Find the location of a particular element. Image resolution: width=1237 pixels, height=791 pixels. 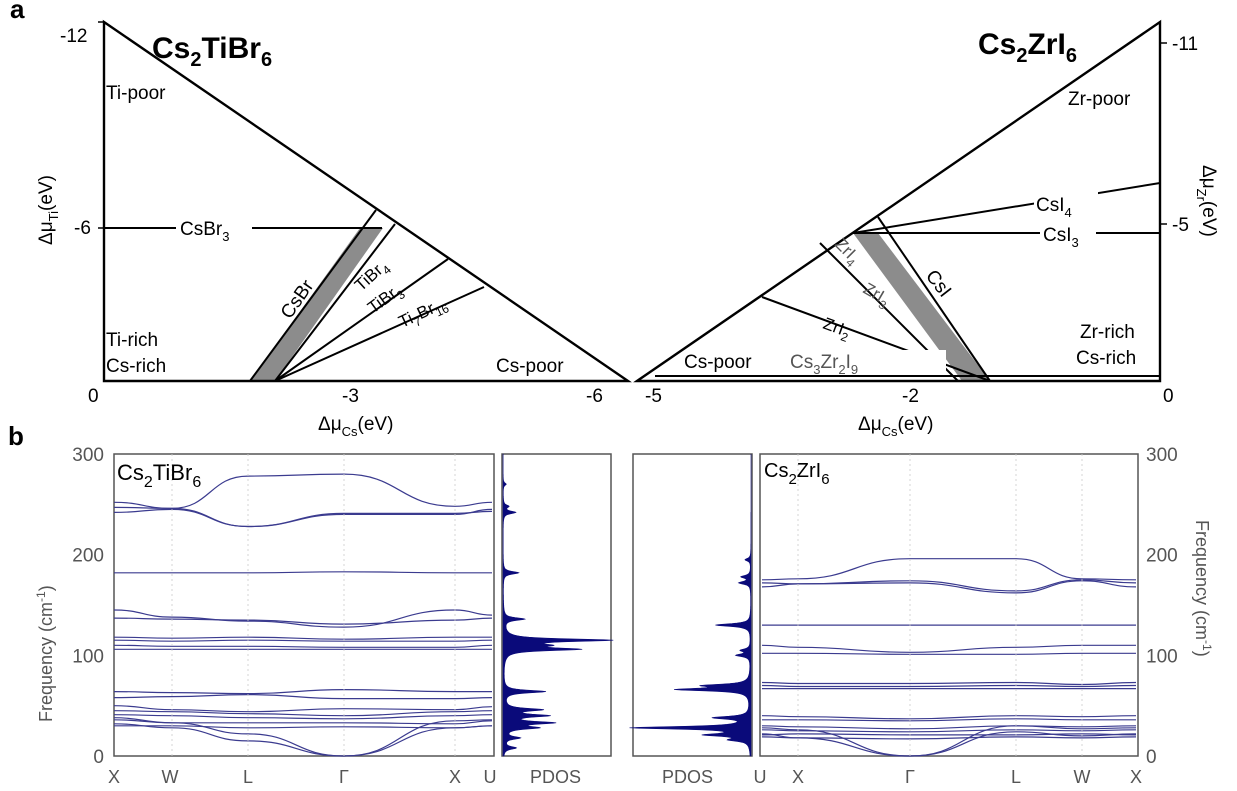

ytick-label-left: 300 is located at coordinates (88, 455).